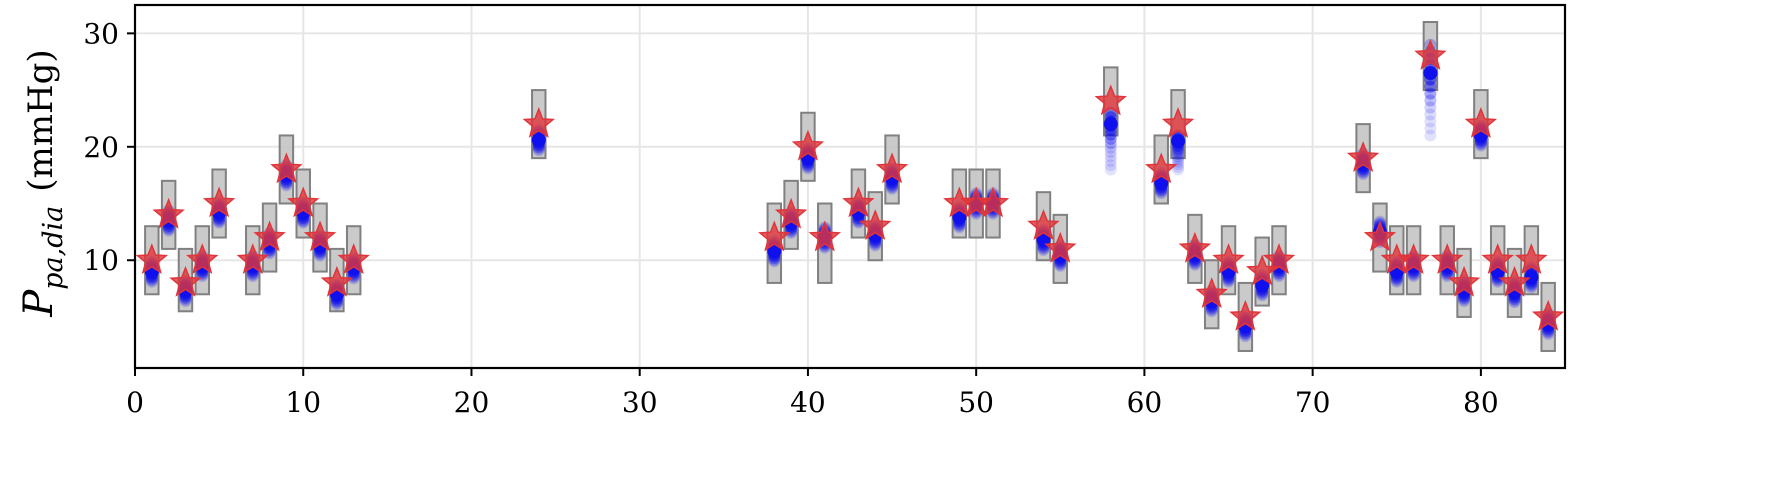  Describe the element at coordinates (1313, 402) in the screenshot. I see `x-tick-label: 70` at that location.